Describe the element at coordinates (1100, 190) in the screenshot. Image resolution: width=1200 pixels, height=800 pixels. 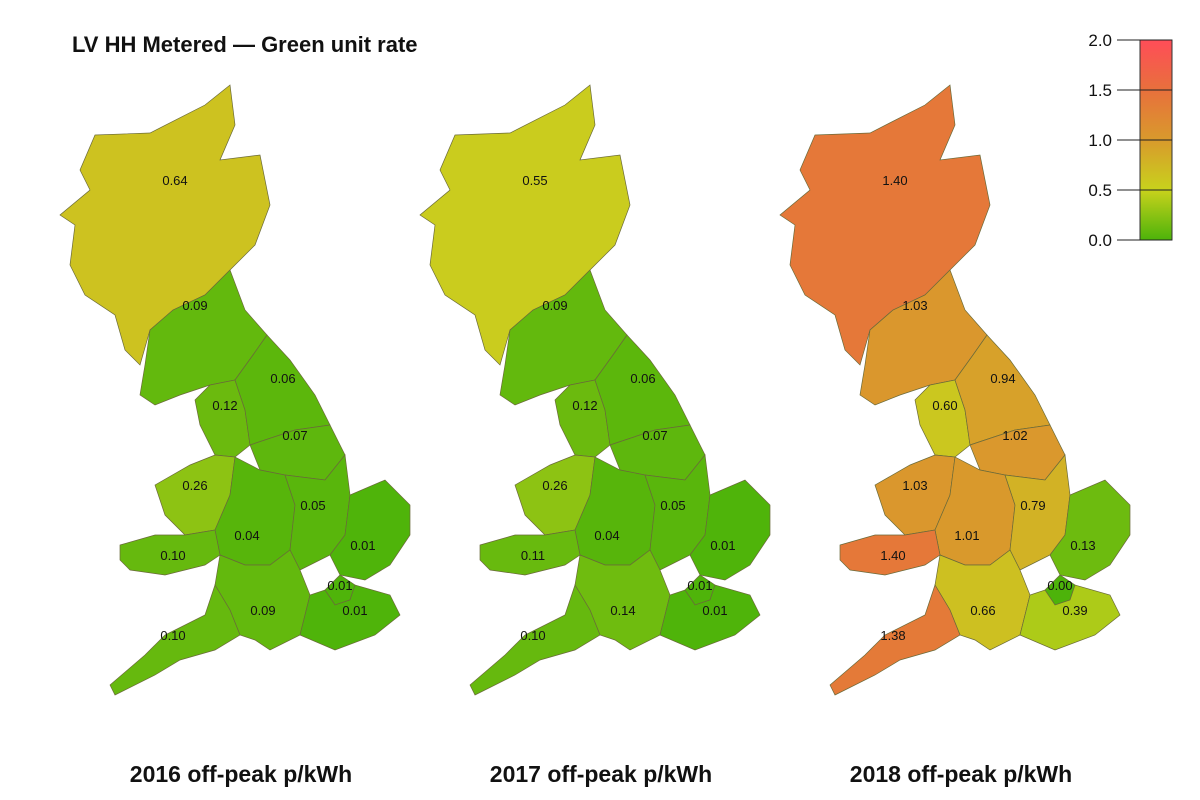
I see `legend-tick-label: 0.5` at that location.